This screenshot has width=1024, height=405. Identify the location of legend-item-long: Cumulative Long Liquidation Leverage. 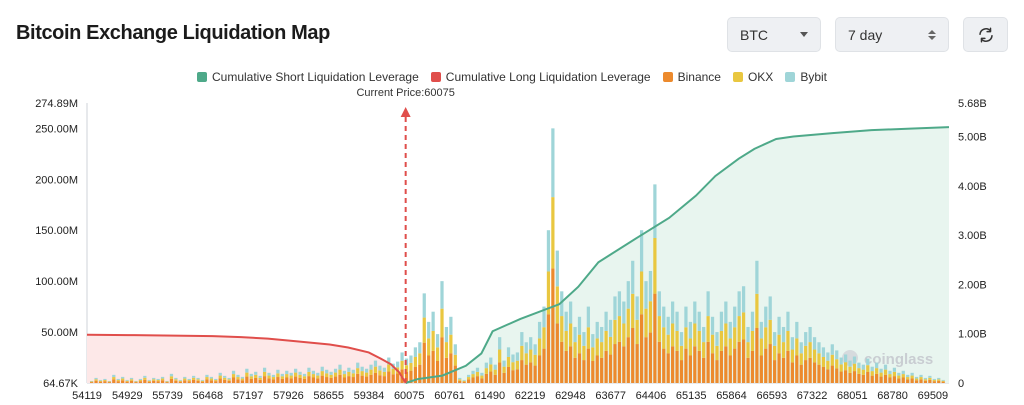
(540, 77).